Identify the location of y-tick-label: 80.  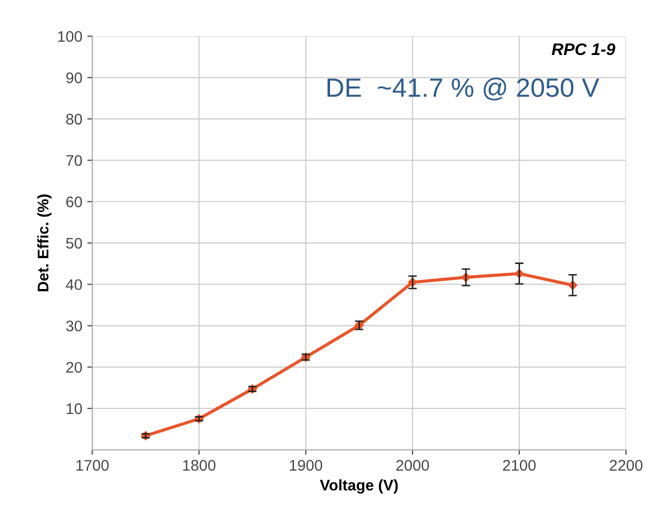
(74, 119).